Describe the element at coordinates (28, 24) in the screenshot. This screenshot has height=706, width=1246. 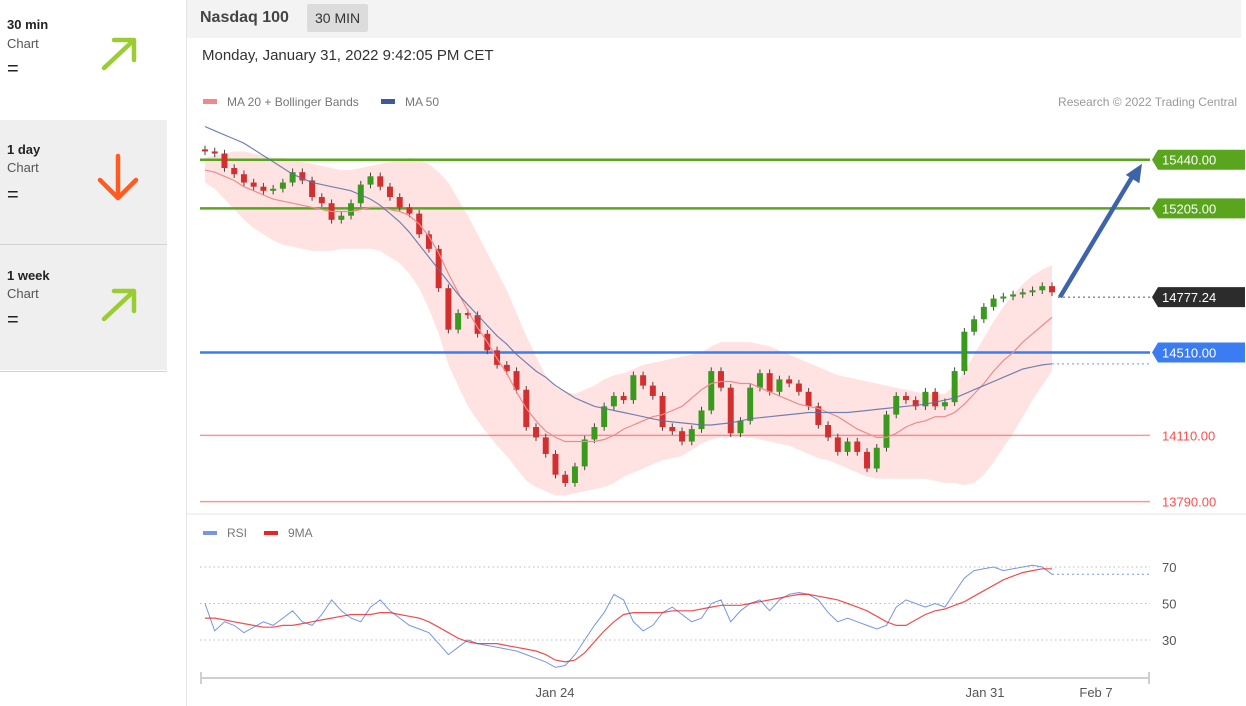
I see `sidebar-item-period: 30 min` at that location.